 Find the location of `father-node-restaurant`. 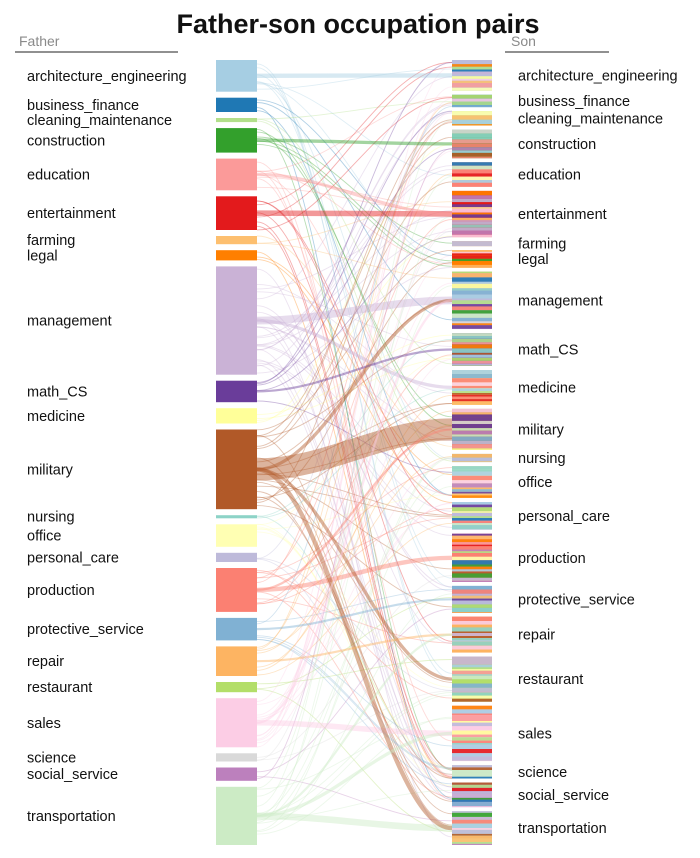

father-node-restaurant is located at coordinates (236, 687).